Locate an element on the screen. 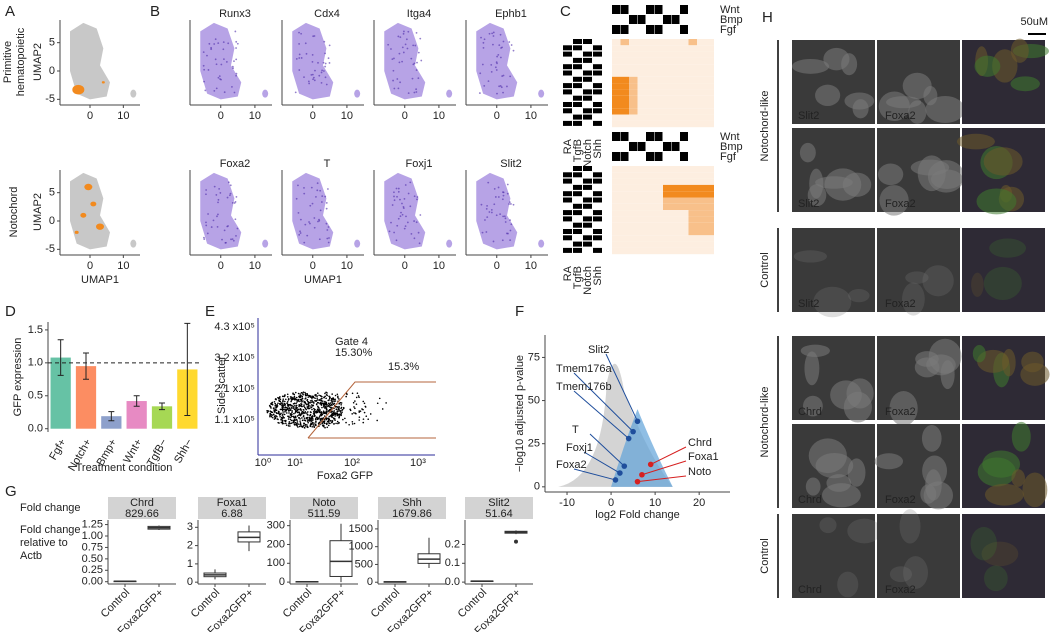 Image resolution: width=1050 pixels, height=632 pixels. x-axis-label: log2 Fold change is located at coordinates (637, 515).